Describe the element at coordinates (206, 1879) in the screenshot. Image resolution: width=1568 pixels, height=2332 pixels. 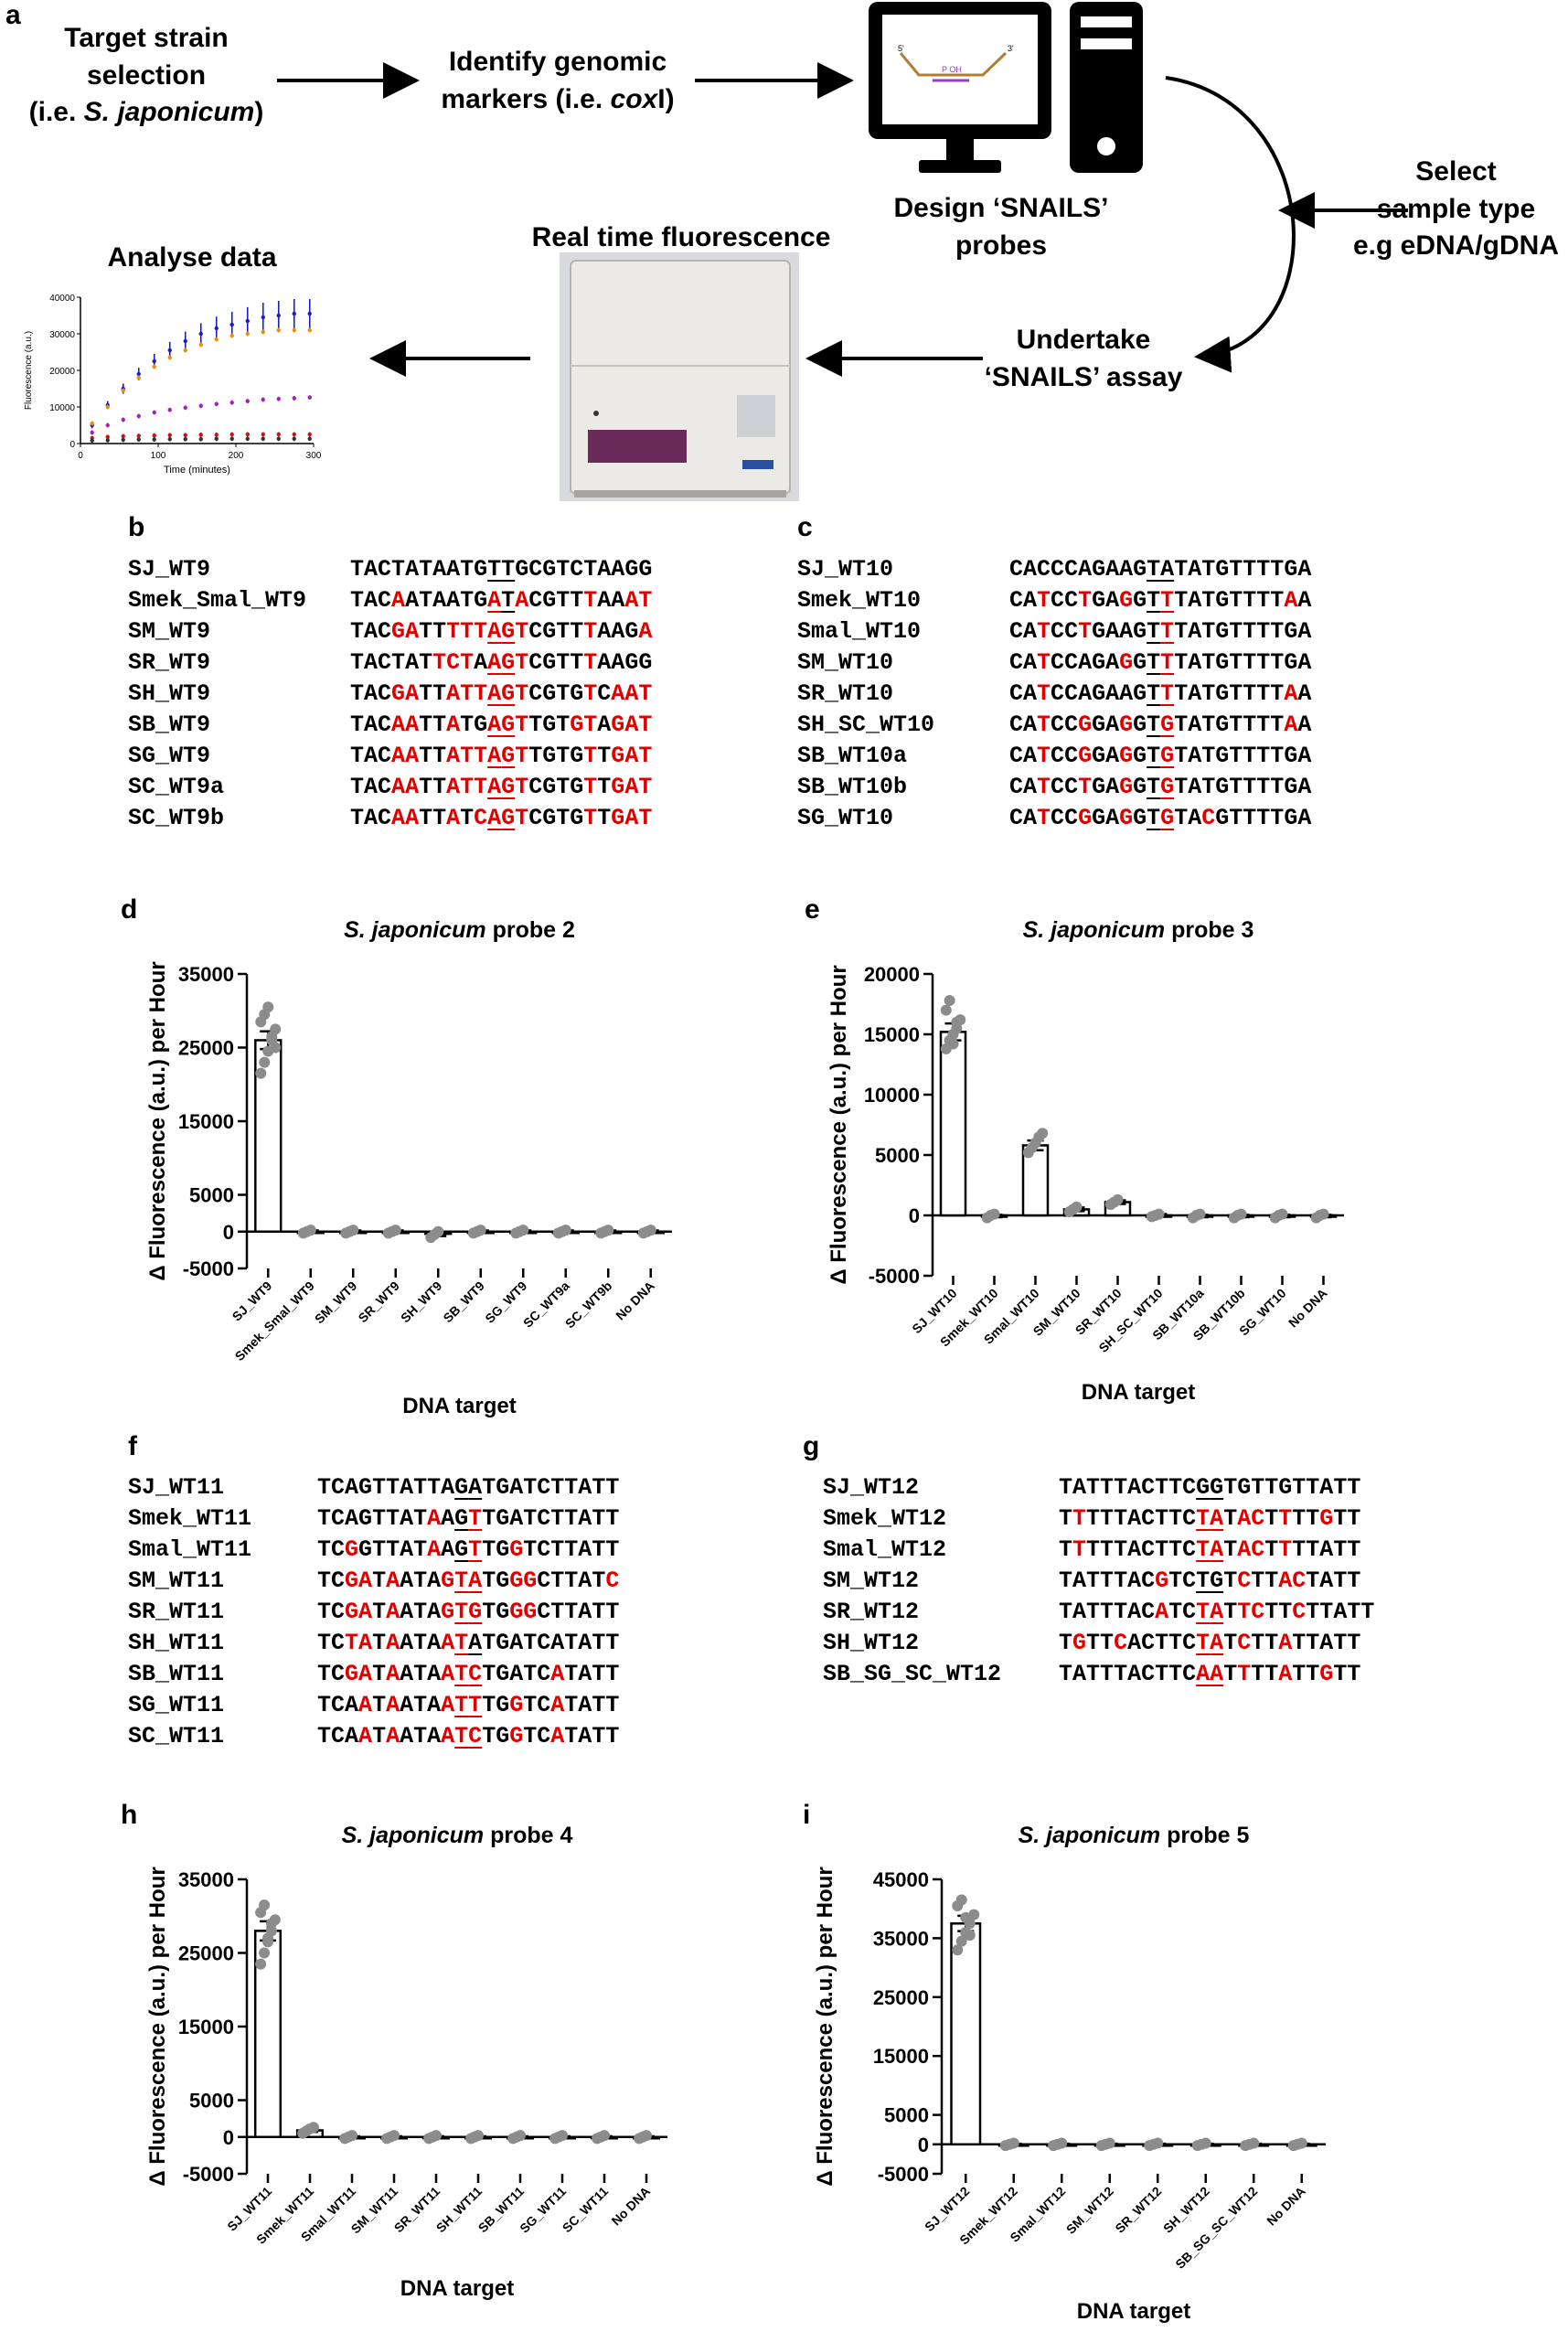
I see `y-tick-label: 35000` at that location.